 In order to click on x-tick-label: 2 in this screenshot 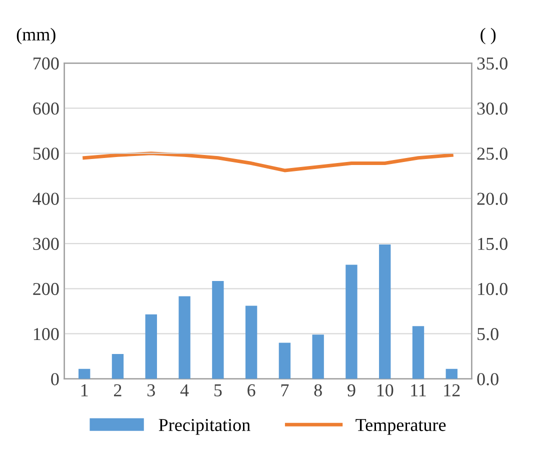, I will do `click(118, 390)`.